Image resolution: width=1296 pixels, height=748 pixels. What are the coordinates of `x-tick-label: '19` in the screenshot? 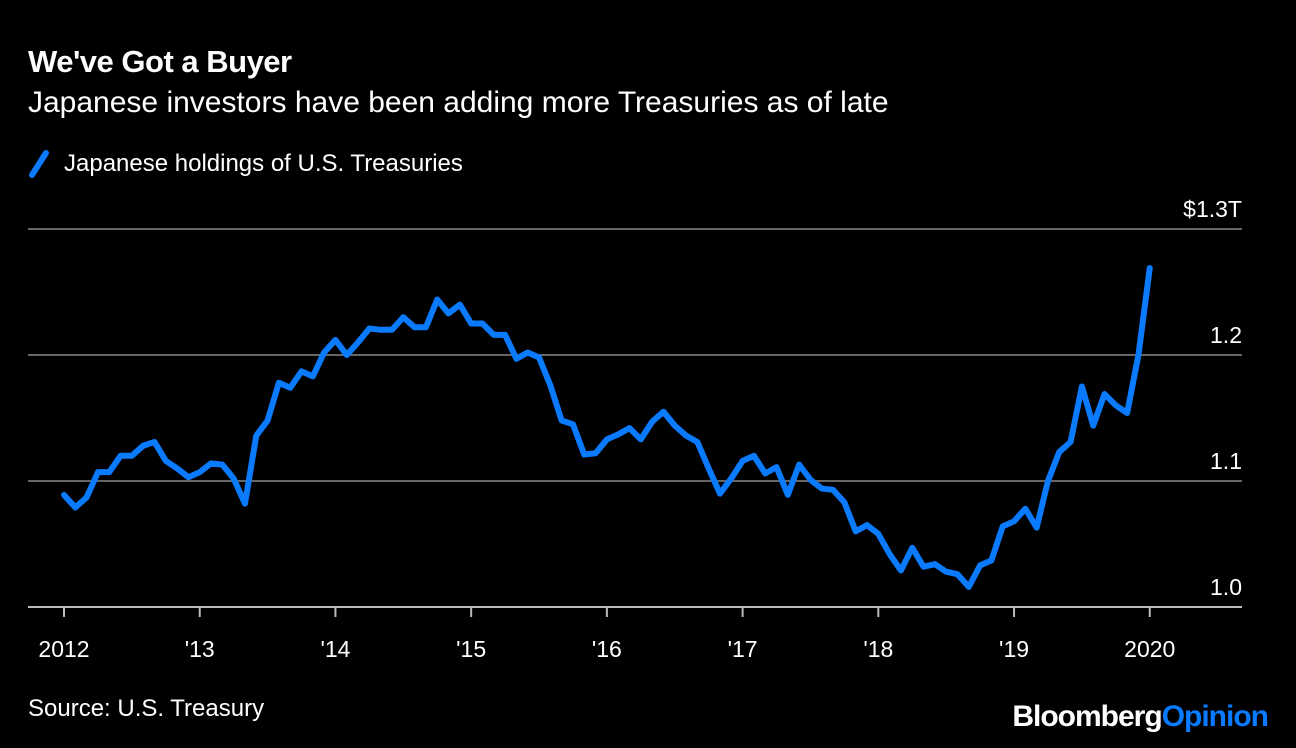 It's located at (1014, 649).